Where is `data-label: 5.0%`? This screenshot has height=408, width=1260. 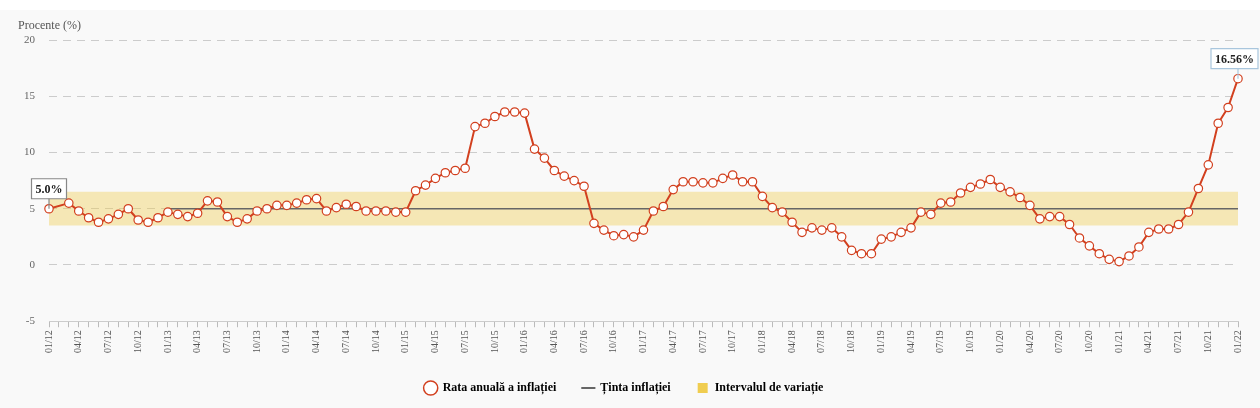
data-label: 5.0% is located at coordinates (49, 188).